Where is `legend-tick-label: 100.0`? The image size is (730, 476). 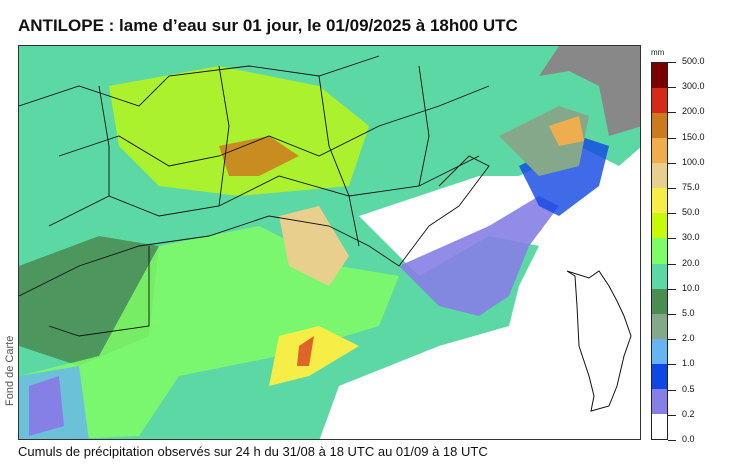
legend-tick-label: 100.0 is located at coordinates (686, 162).